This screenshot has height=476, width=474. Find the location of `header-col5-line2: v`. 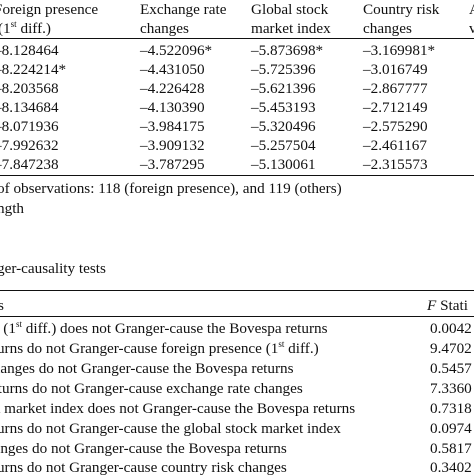

header-col5-line2: v is located at coordinates (471, 28).